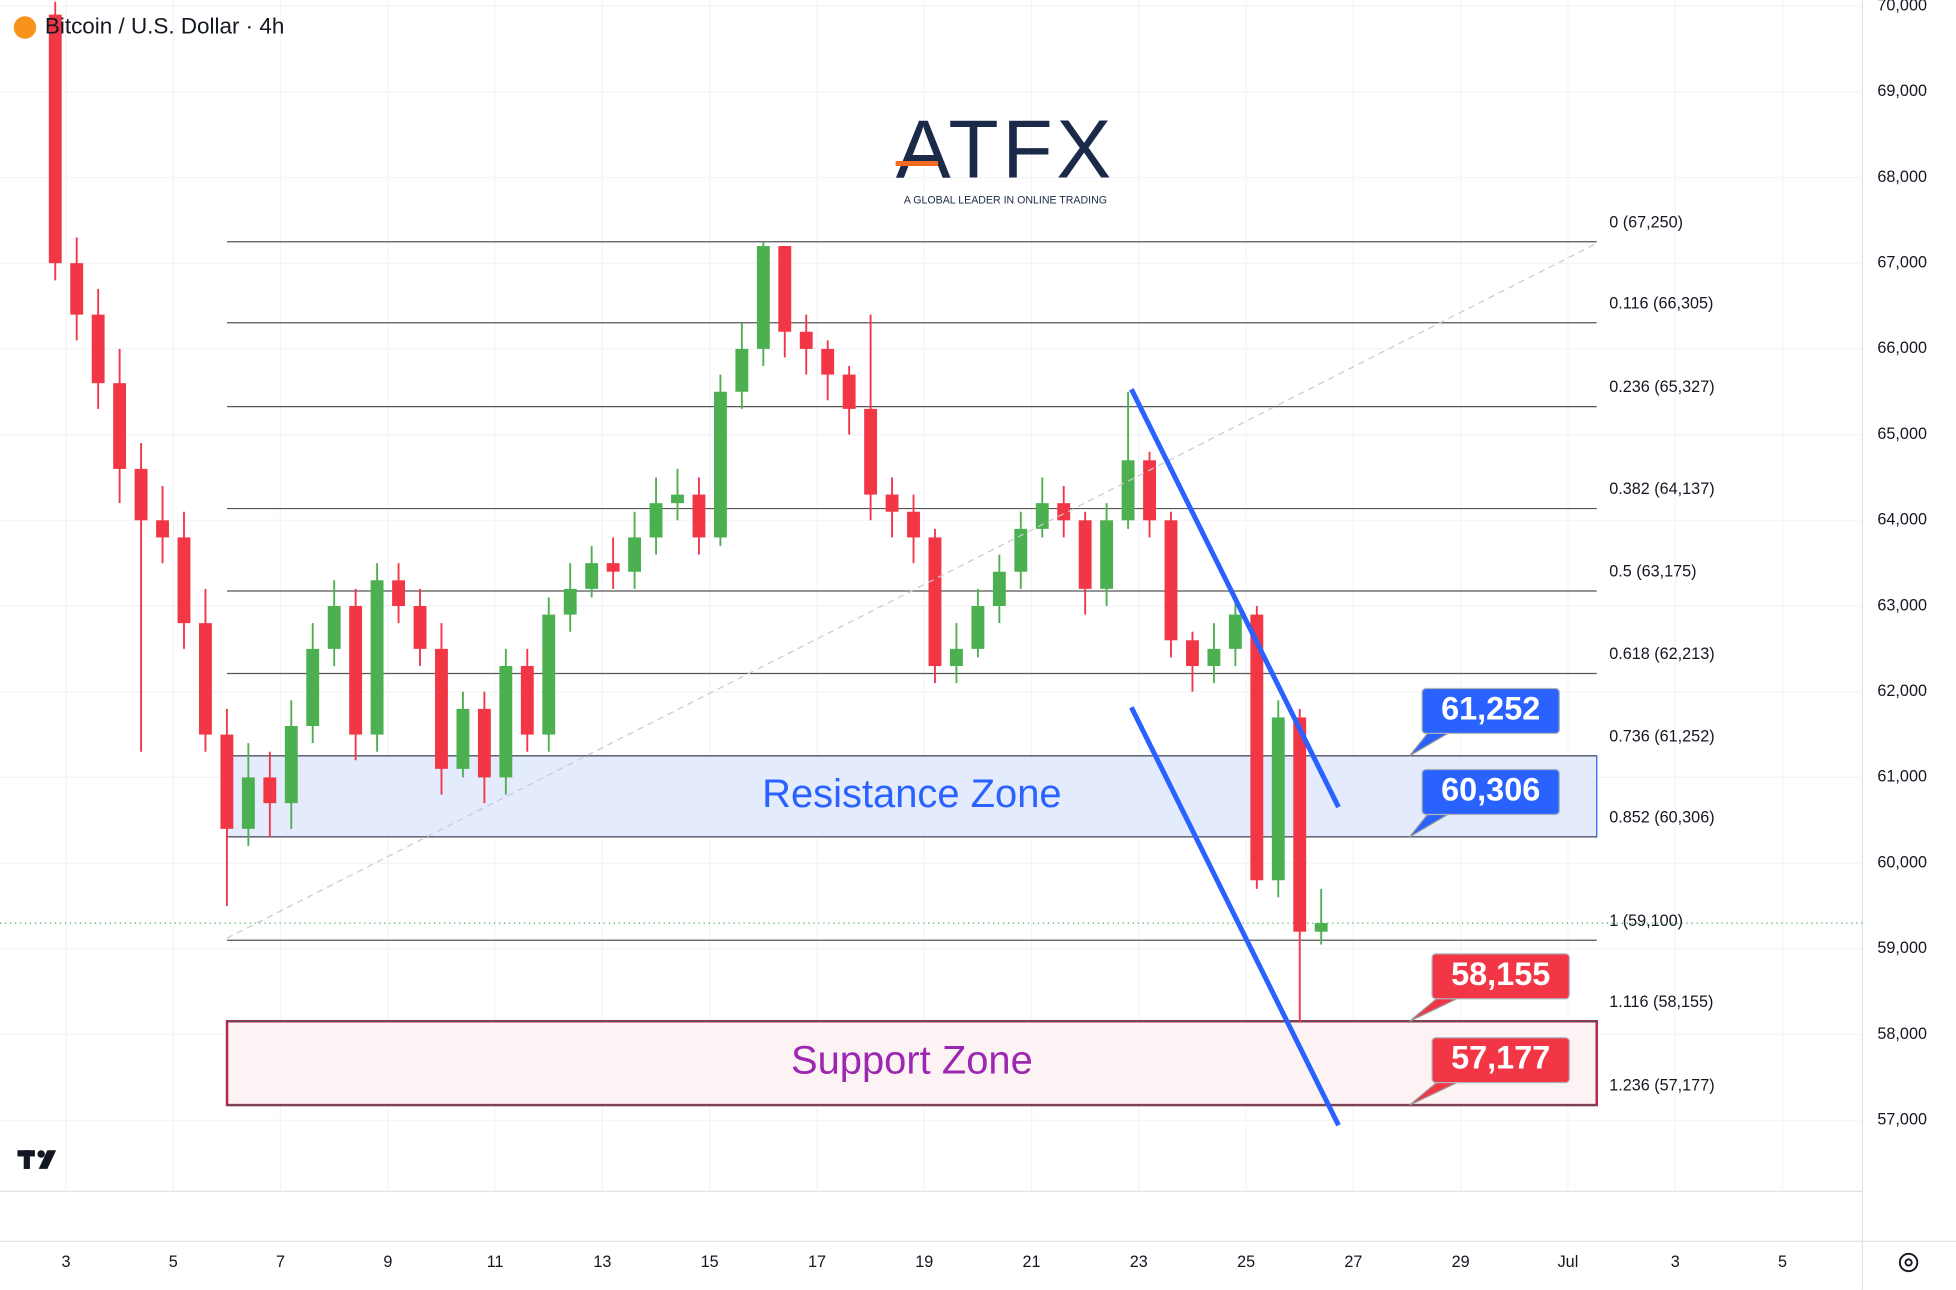  Describe the element at coordinates (1005, 150) in the screenshot. I see `logo-name: ATFX` at that location.